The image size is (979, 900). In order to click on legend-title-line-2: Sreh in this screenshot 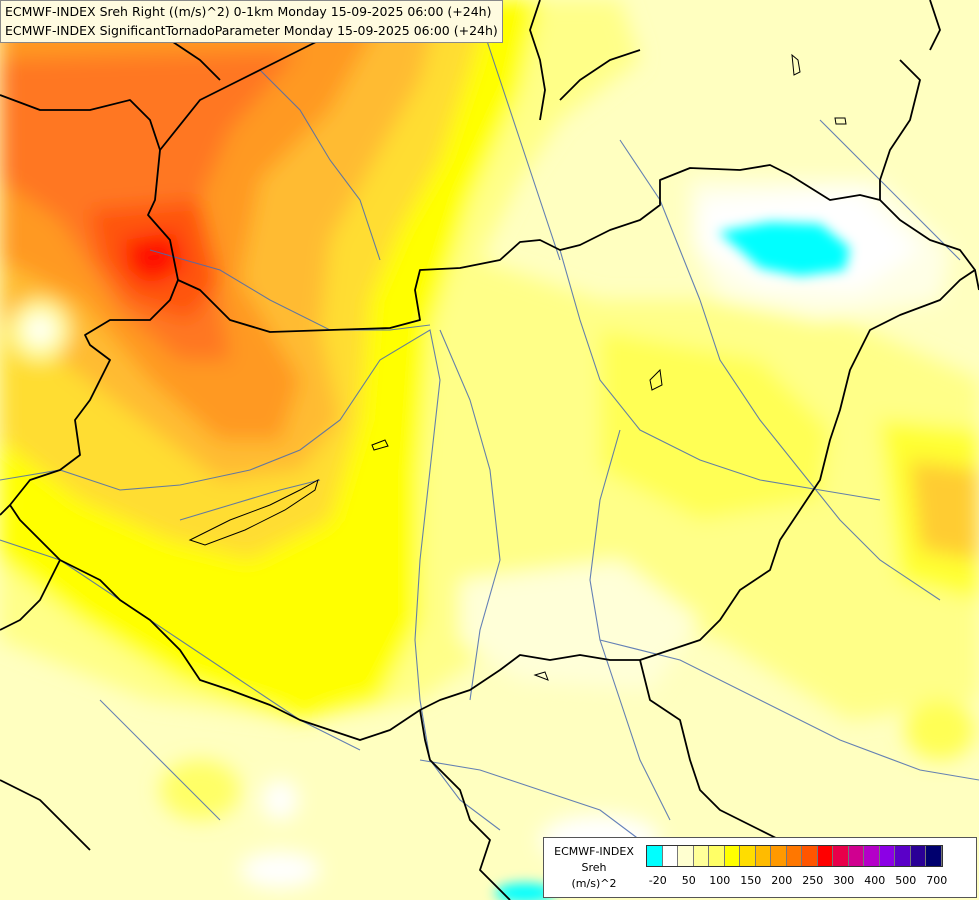, I will do `click(594, 867)`.